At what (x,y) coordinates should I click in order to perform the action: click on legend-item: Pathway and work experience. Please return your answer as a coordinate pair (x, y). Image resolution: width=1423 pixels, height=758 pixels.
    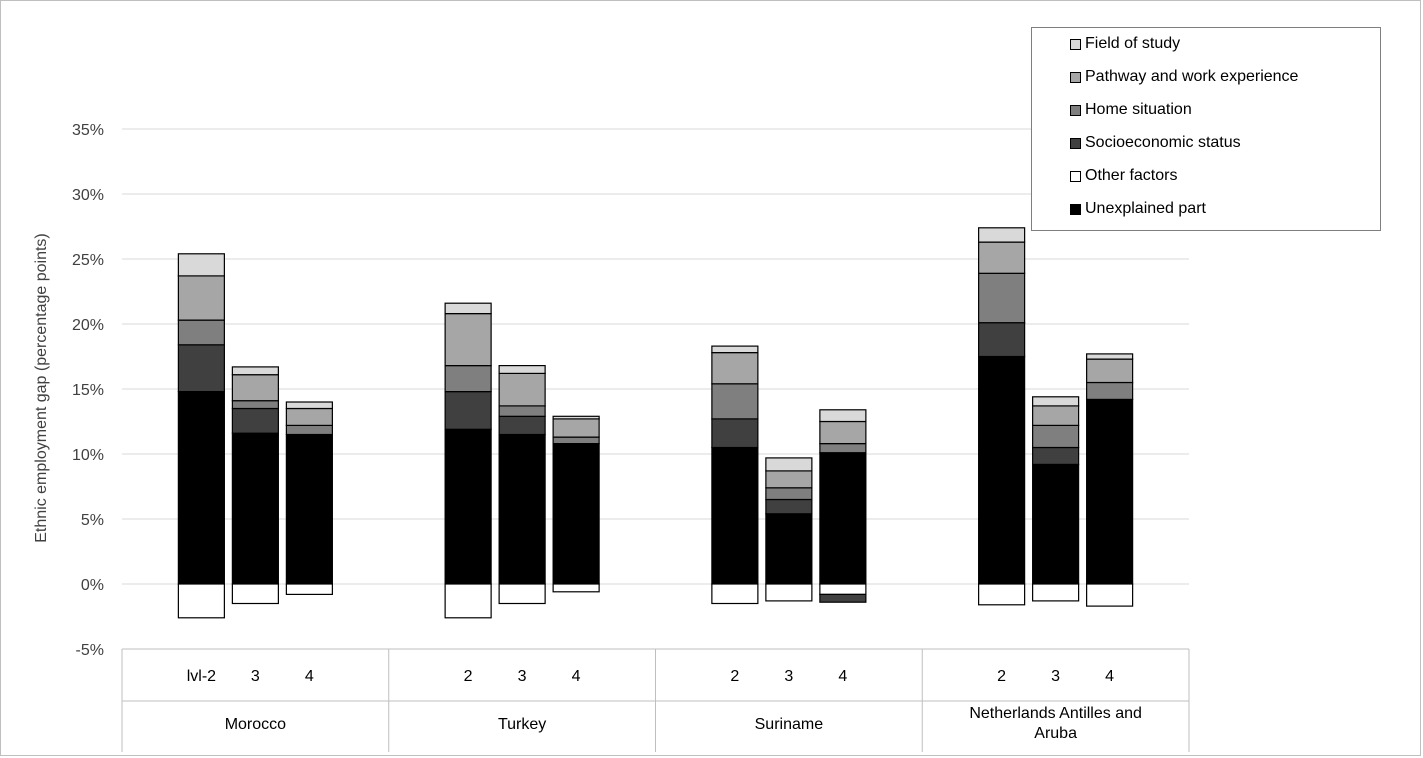
    Looking at the image, I should click on (1184, 77).